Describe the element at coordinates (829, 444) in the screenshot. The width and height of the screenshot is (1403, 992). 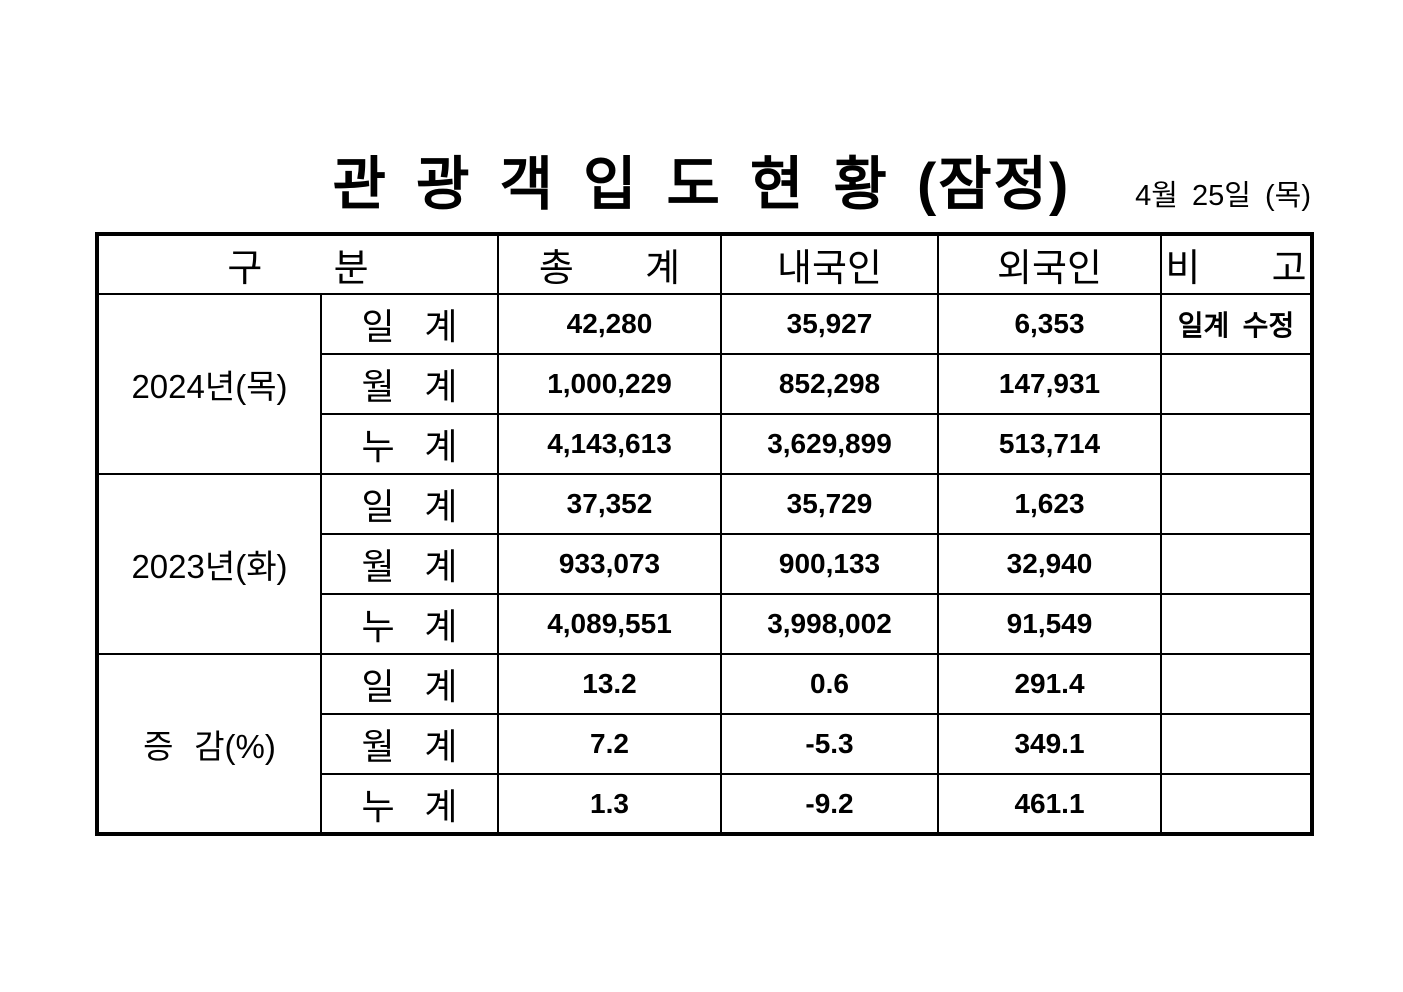
I see `value-cell-domestic: 3,629,899` at that location.